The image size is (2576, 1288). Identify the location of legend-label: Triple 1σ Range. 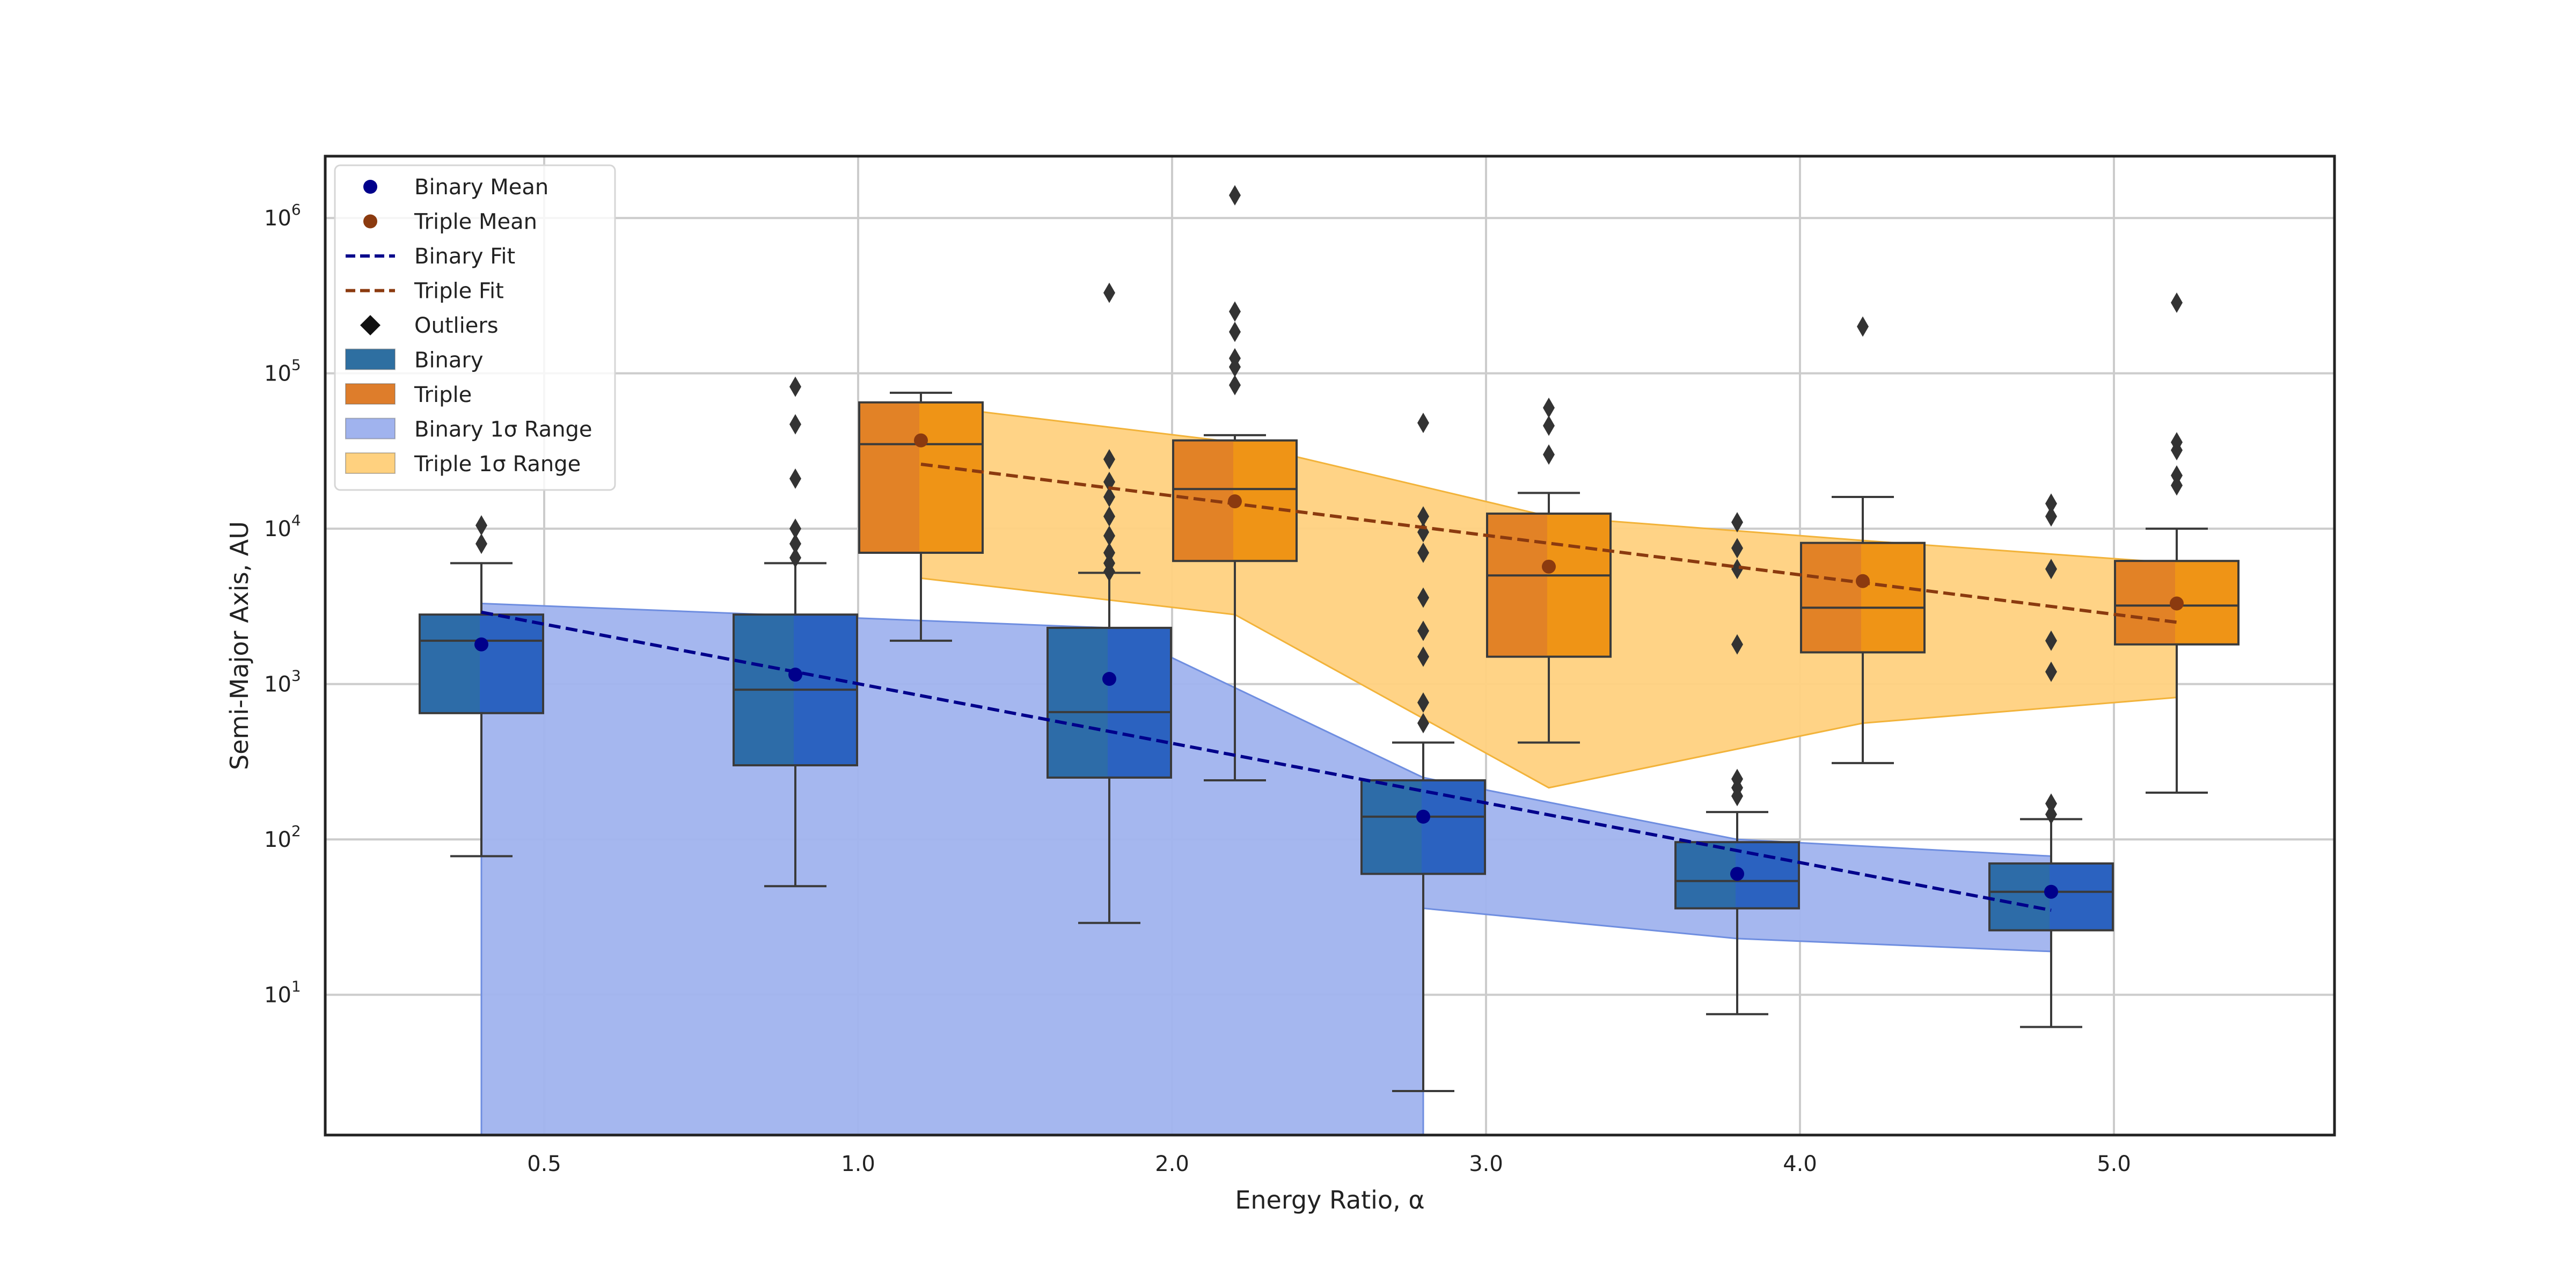
(497, 464).